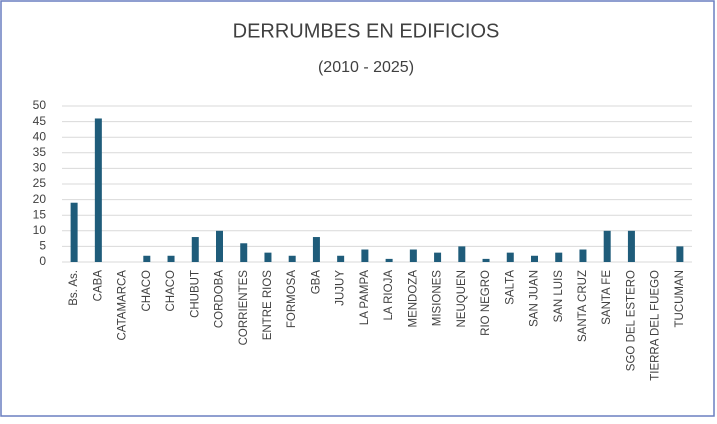  What do you see at coordinates (680, 299) in the screenshot?
I see `x-tick-label: TUCUMAN` at bounding box center [680, 299].